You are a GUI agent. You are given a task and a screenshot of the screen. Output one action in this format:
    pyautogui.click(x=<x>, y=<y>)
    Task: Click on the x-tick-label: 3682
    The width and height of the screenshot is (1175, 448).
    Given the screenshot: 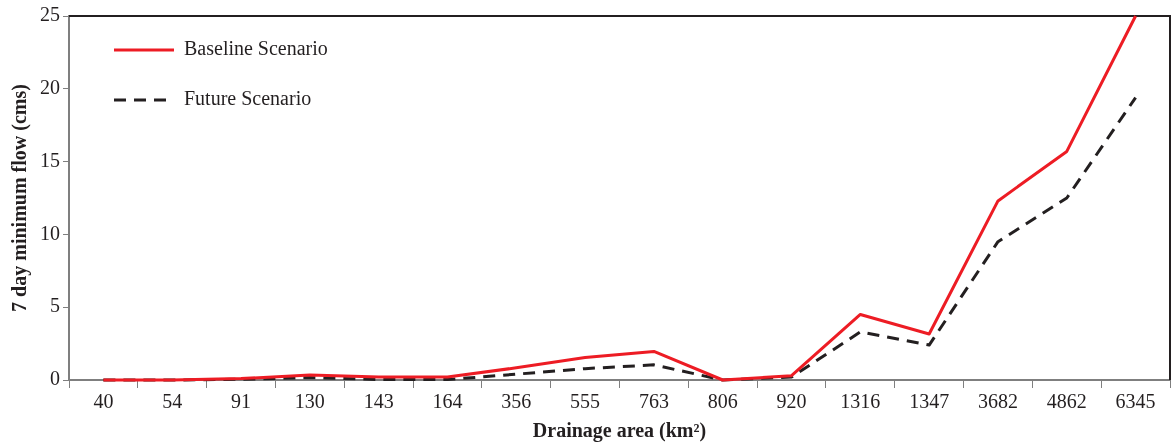 What is the action you would take?
    pyautogui.click(x=997, y=401)
    